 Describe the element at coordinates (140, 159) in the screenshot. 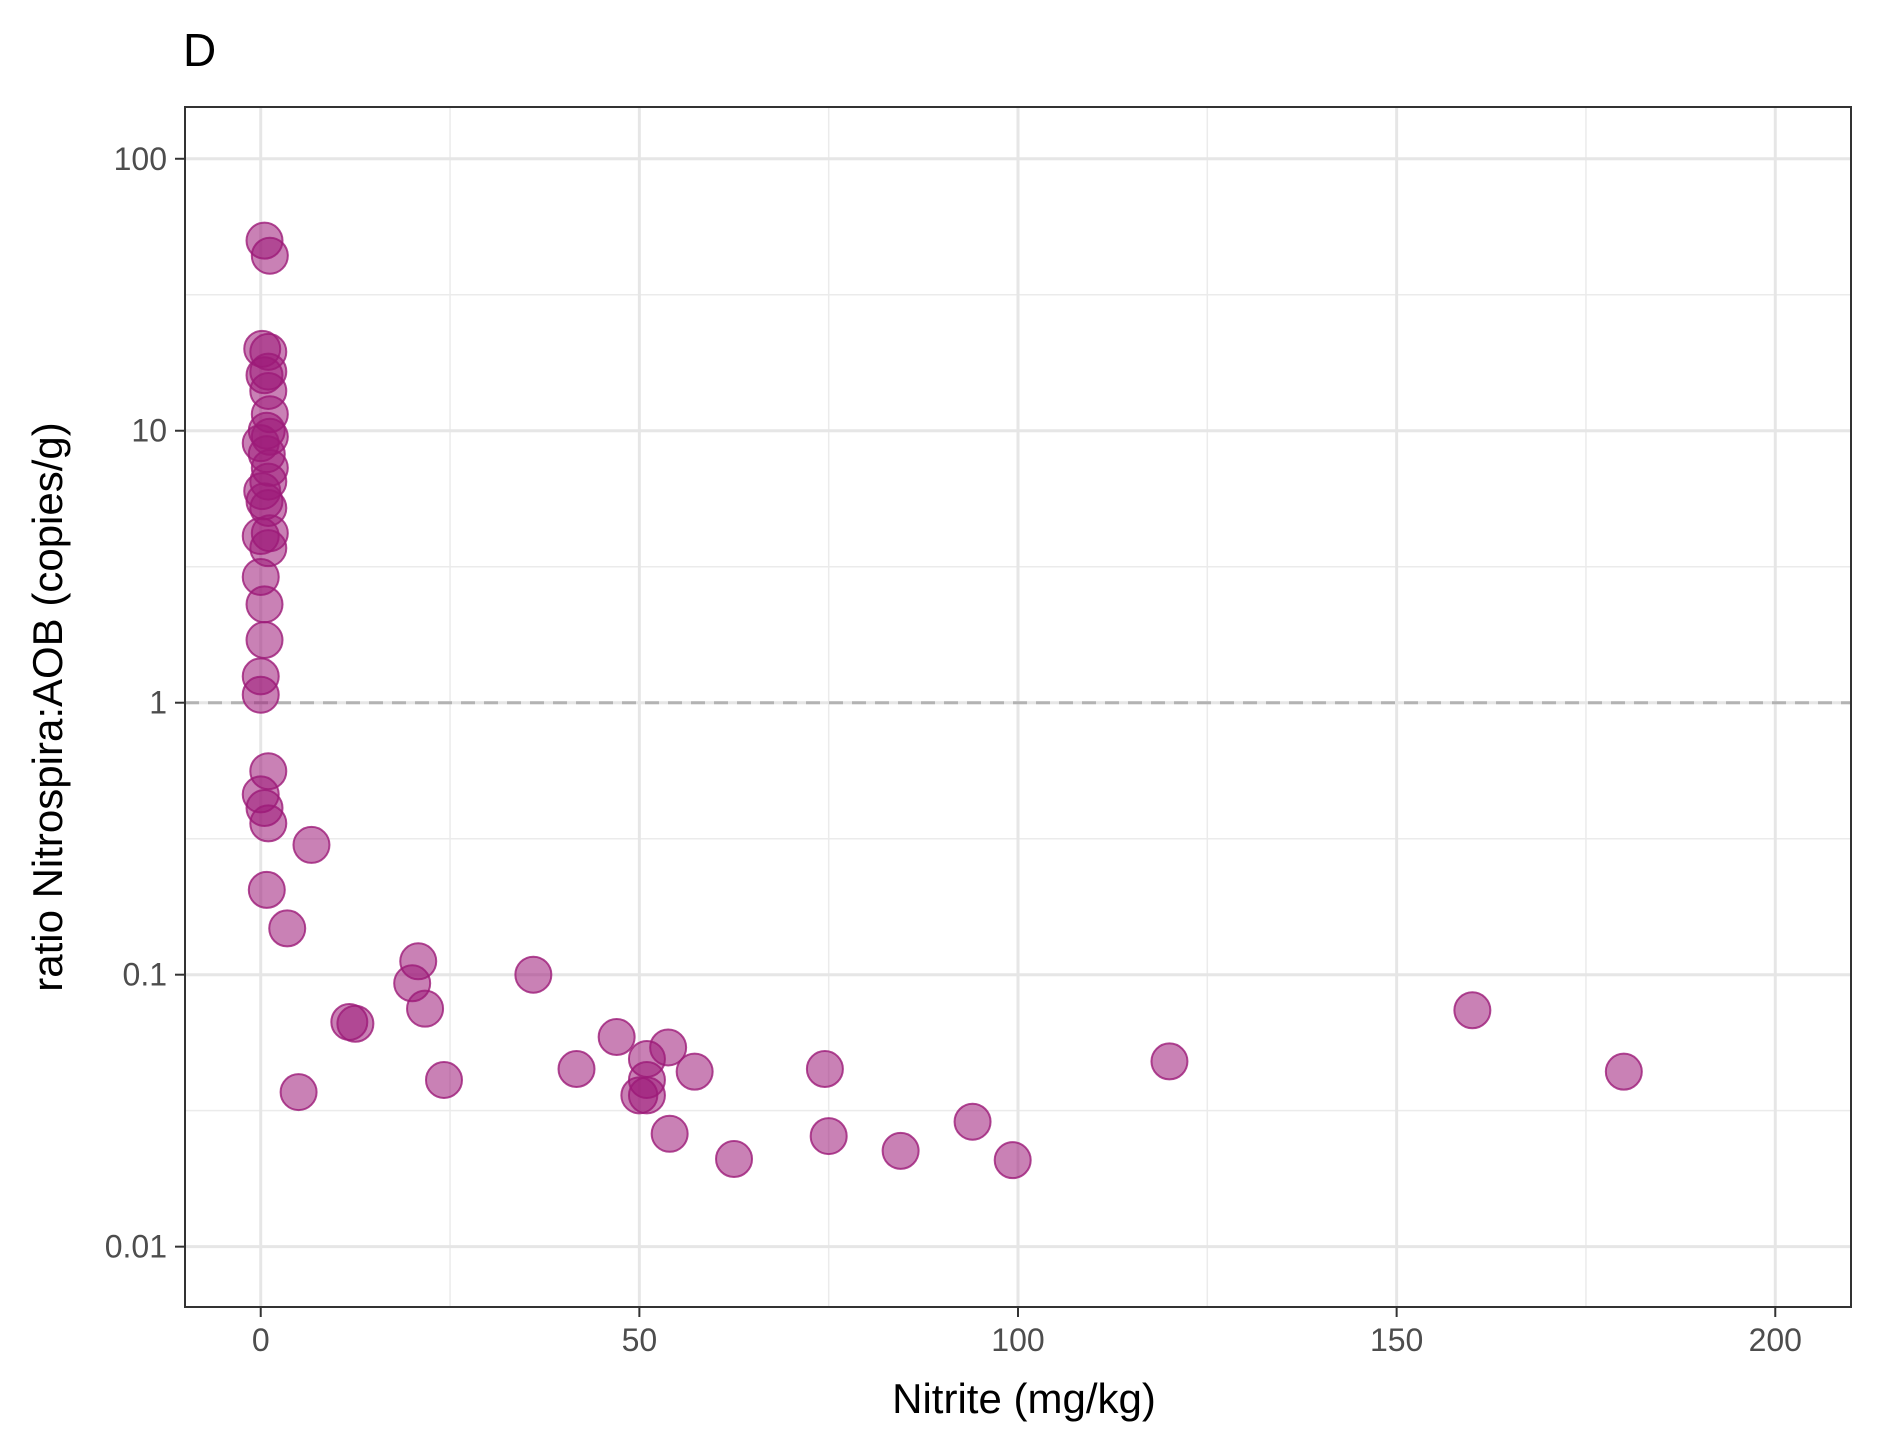

I see `y-tick-label: 100` at that location.